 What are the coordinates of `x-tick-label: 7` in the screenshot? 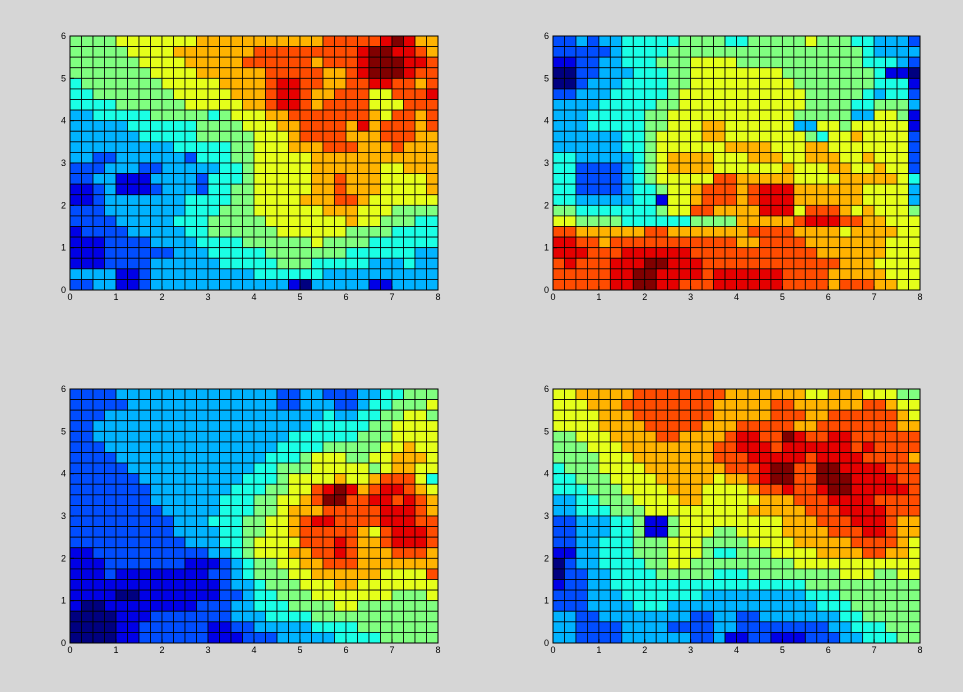 It's located at (391, 650).